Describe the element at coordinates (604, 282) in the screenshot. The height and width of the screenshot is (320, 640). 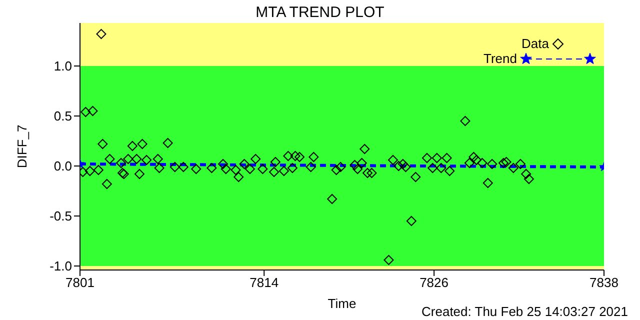
I see `x-tick-label: 7838` at that location.